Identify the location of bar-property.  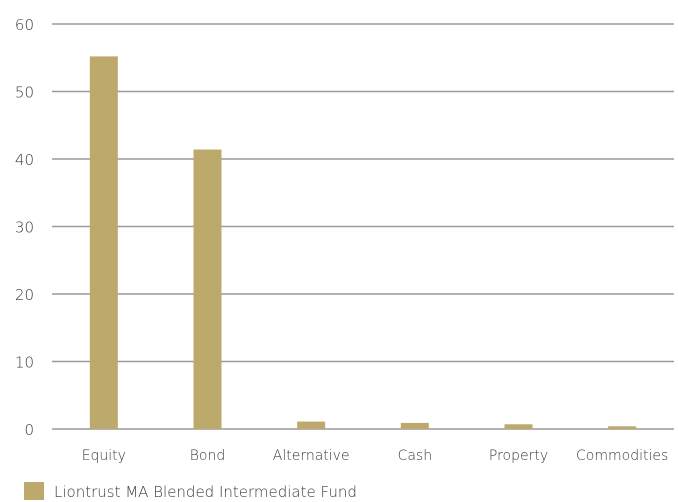
(518, 426).